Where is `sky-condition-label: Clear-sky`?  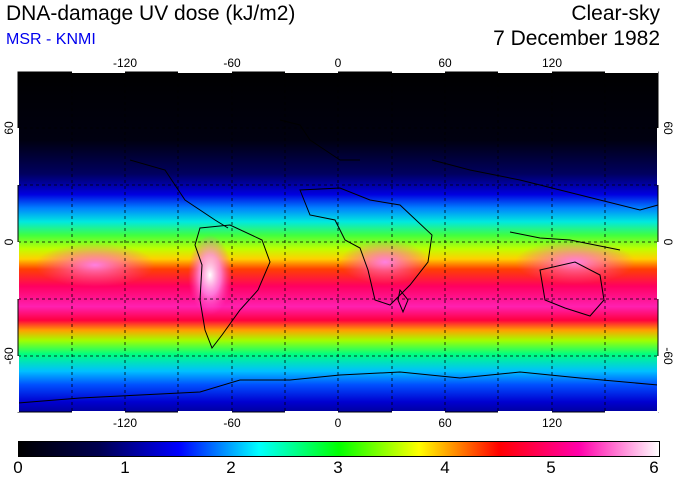 sky-condition-label: Clear-sky is located at coordinates (615, 13).